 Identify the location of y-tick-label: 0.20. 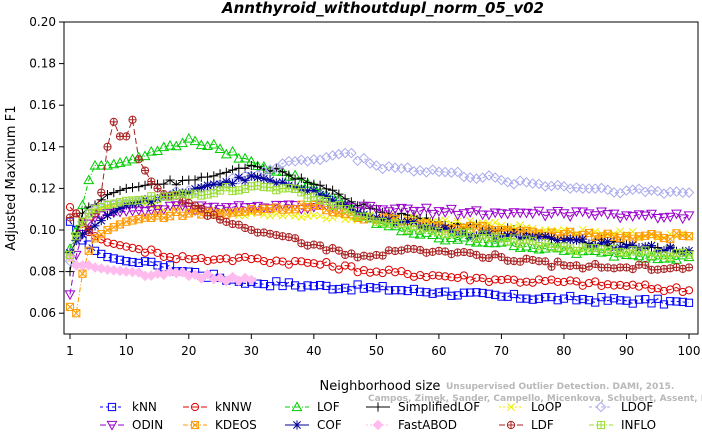
(42, 22).